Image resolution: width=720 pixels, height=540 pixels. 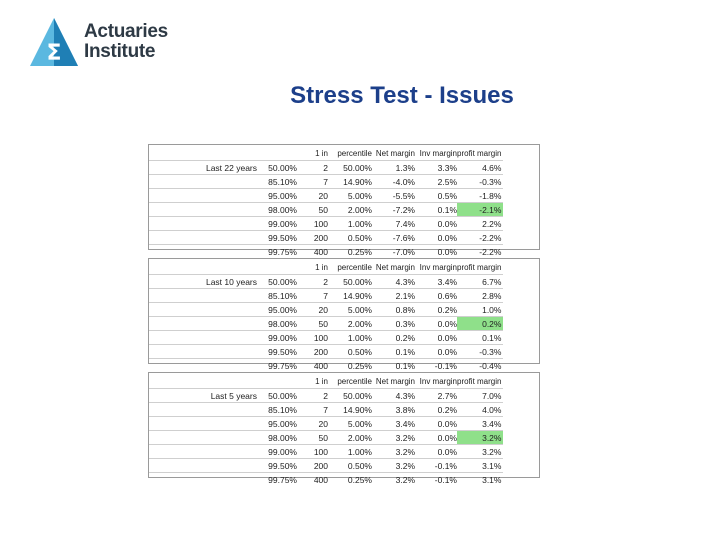 I want to click on cell: 2.1%, so click(x=393, y=295).